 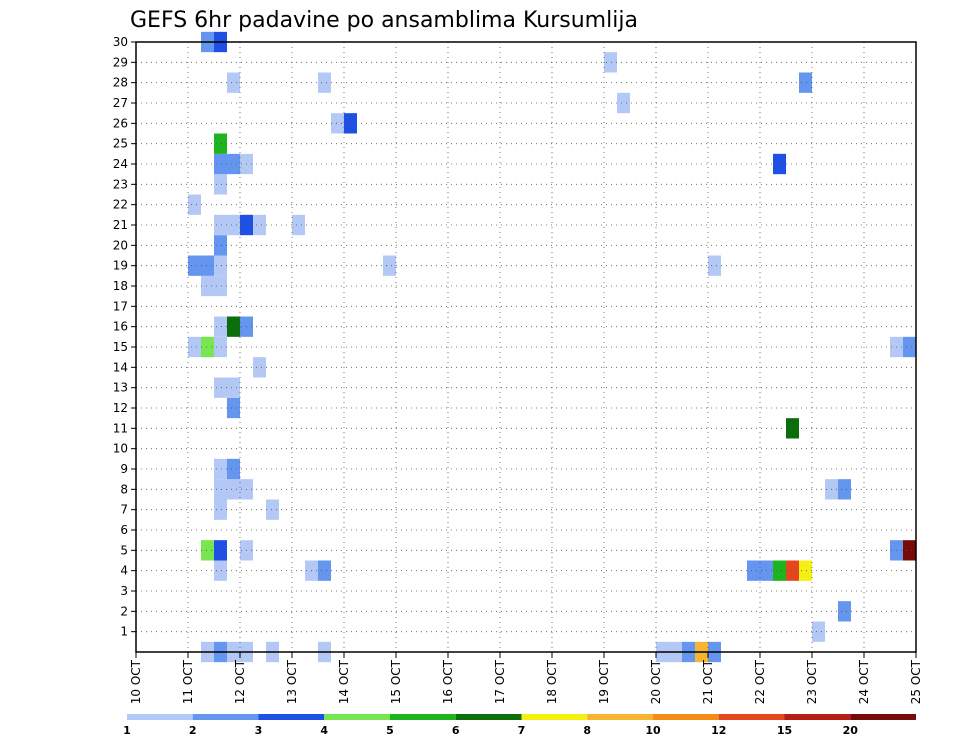 What do you see at coordinates (522, 730) in the screenshot?
I see `colorbar-label: 7` at bounding box center [522, 730].